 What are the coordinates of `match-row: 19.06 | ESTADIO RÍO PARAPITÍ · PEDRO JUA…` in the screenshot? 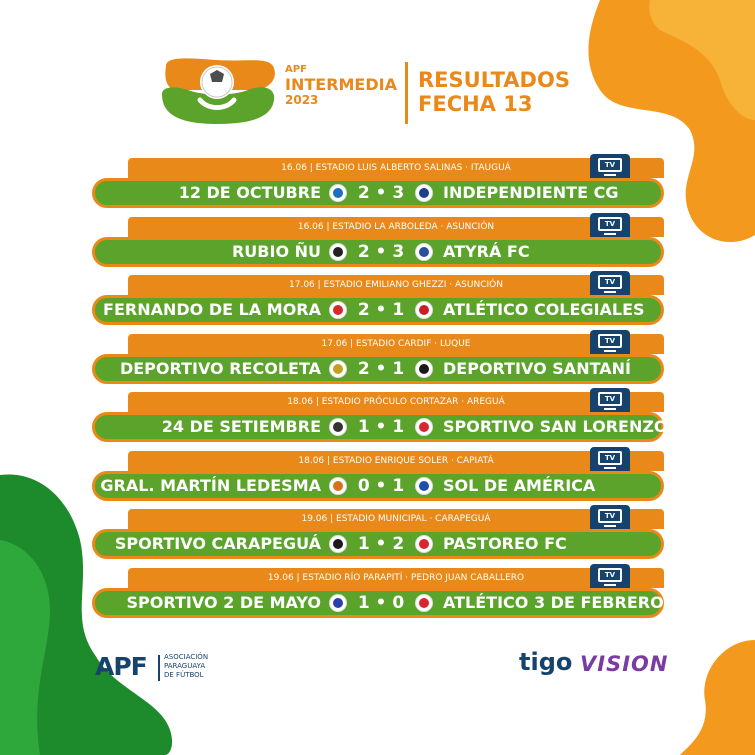 It's located at (378, 593).